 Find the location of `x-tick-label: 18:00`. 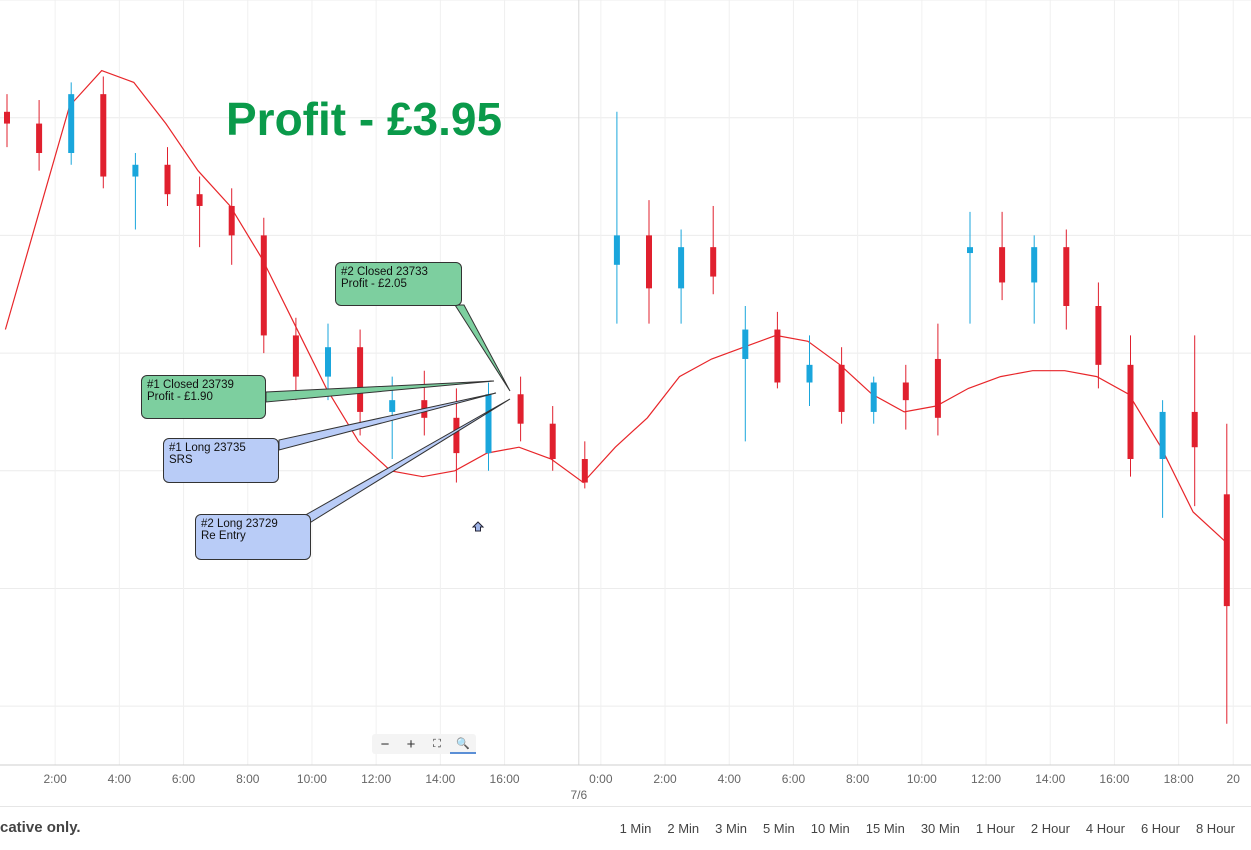

x-tick-label: 18:00 is located at coordinates (1179, 779).